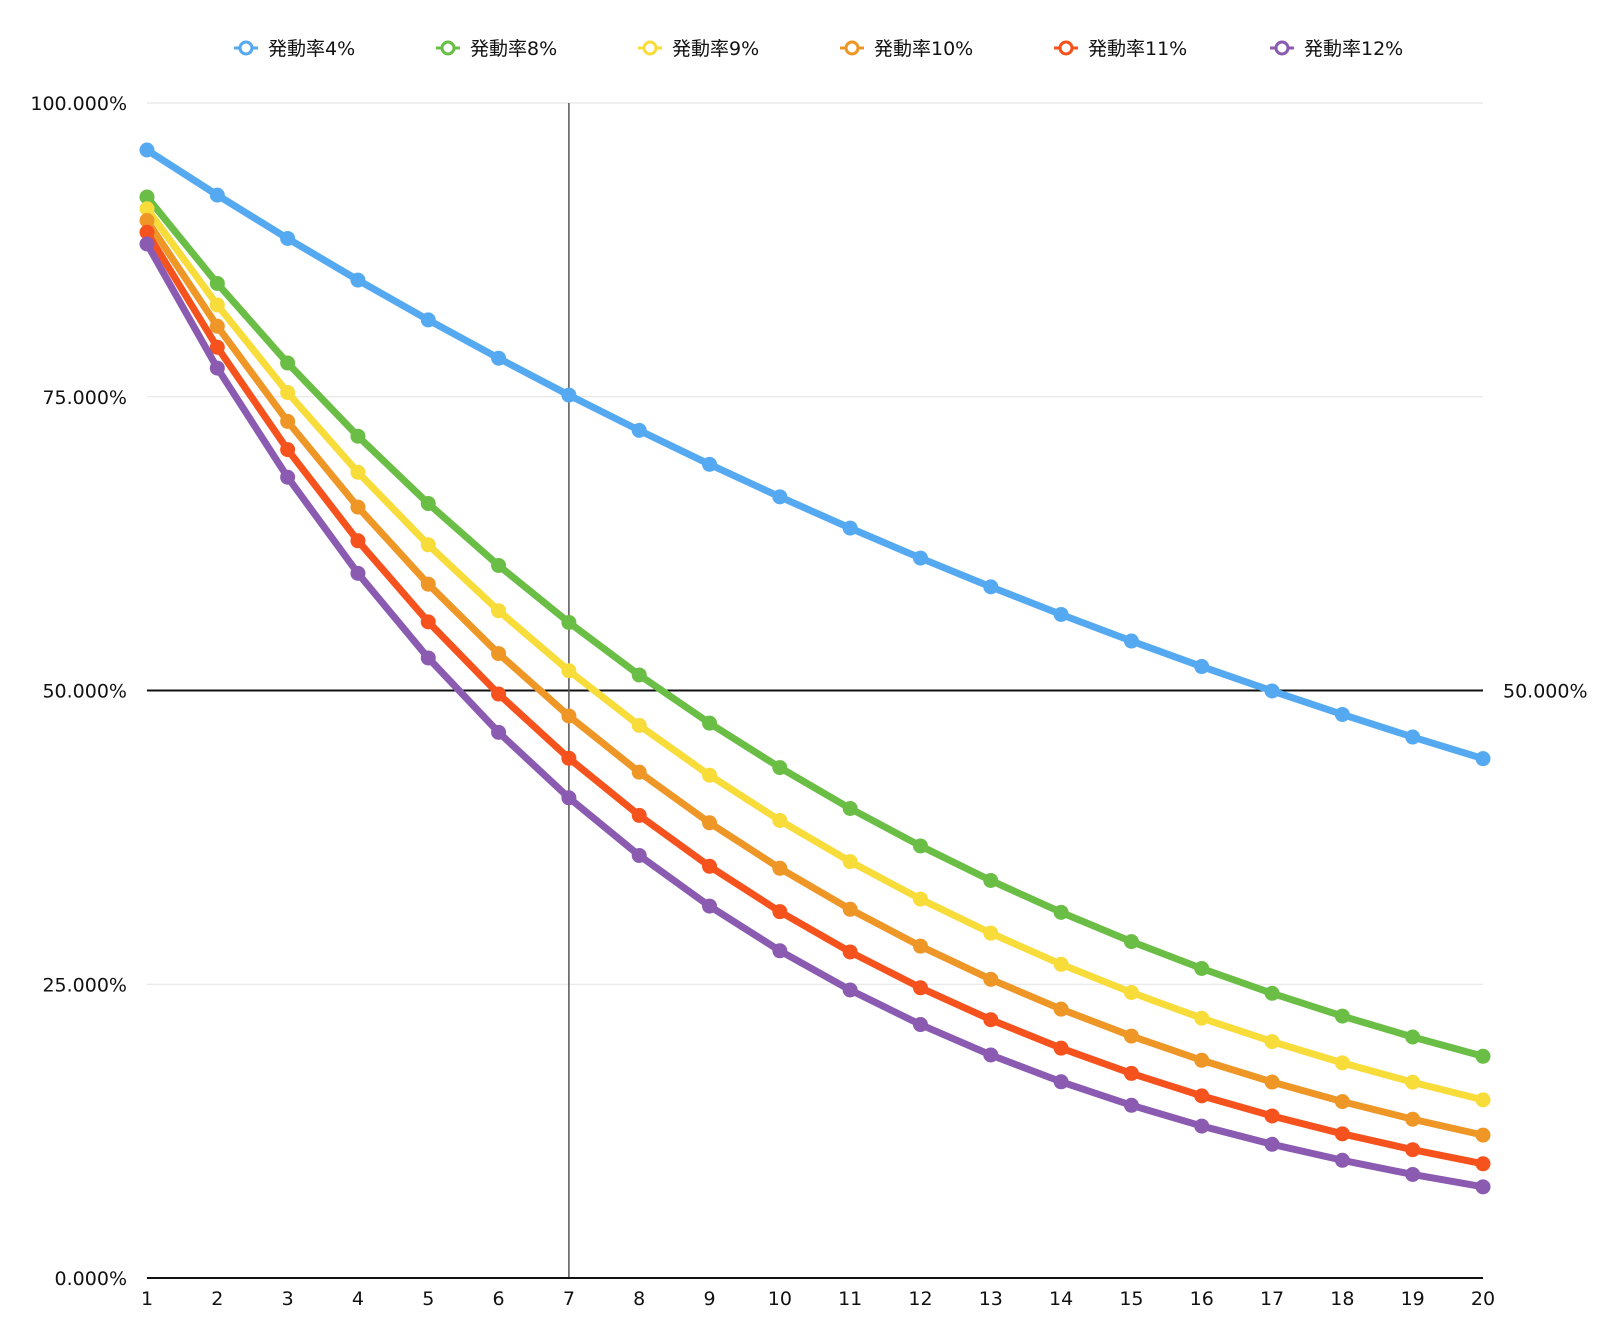 The image size is (1600, 1327). Describe the element at coordinates (1342, 1299) in the screenshot. I see `x-tick-label: 18` at that location.